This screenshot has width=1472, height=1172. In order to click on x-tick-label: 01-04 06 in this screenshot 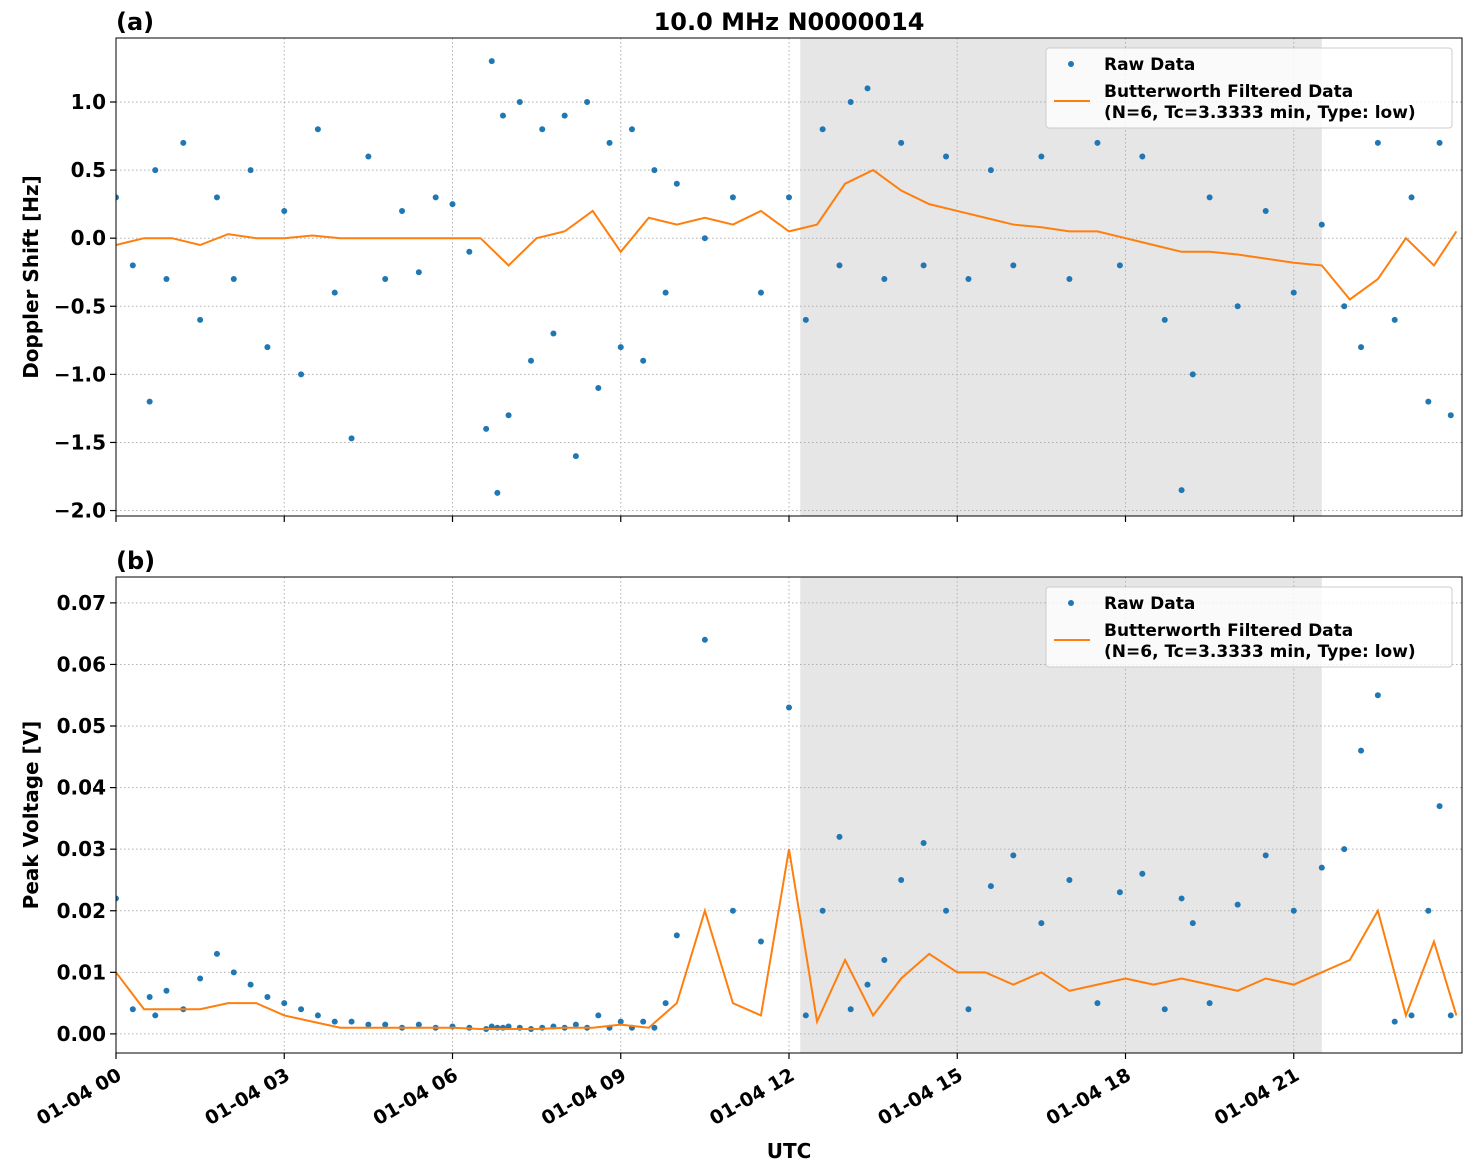, I will do `click(416, 1097)`.